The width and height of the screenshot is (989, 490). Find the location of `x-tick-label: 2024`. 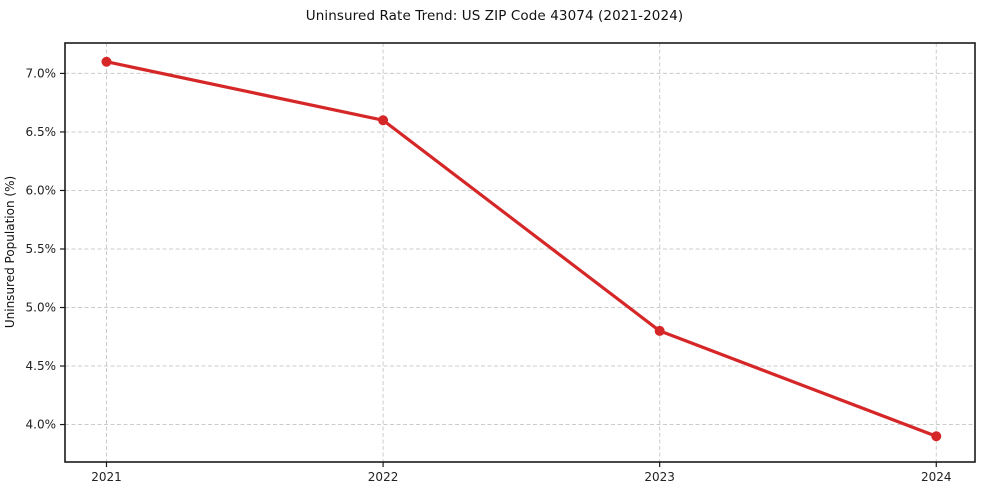

x-tick-label: 2024 is located at coordinates (936, 477).